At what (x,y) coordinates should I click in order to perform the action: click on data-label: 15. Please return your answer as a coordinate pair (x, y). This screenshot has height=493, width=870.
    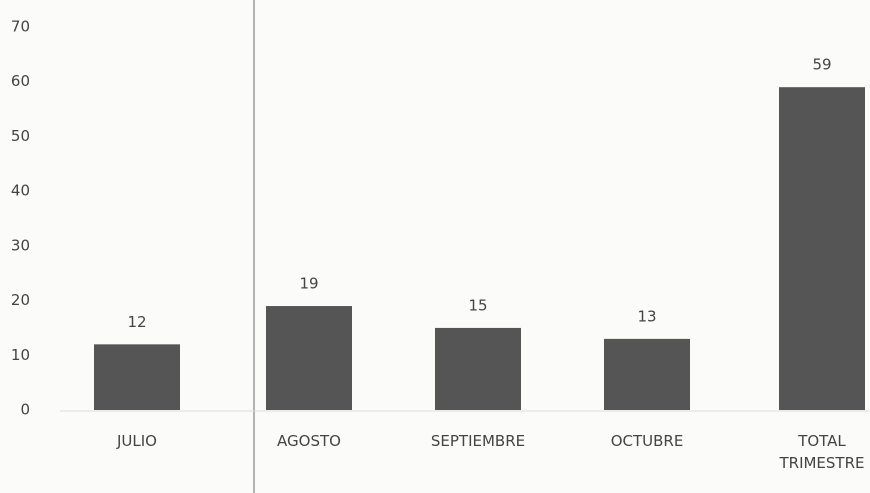
    Looking at the image, I should click on (477, 305).